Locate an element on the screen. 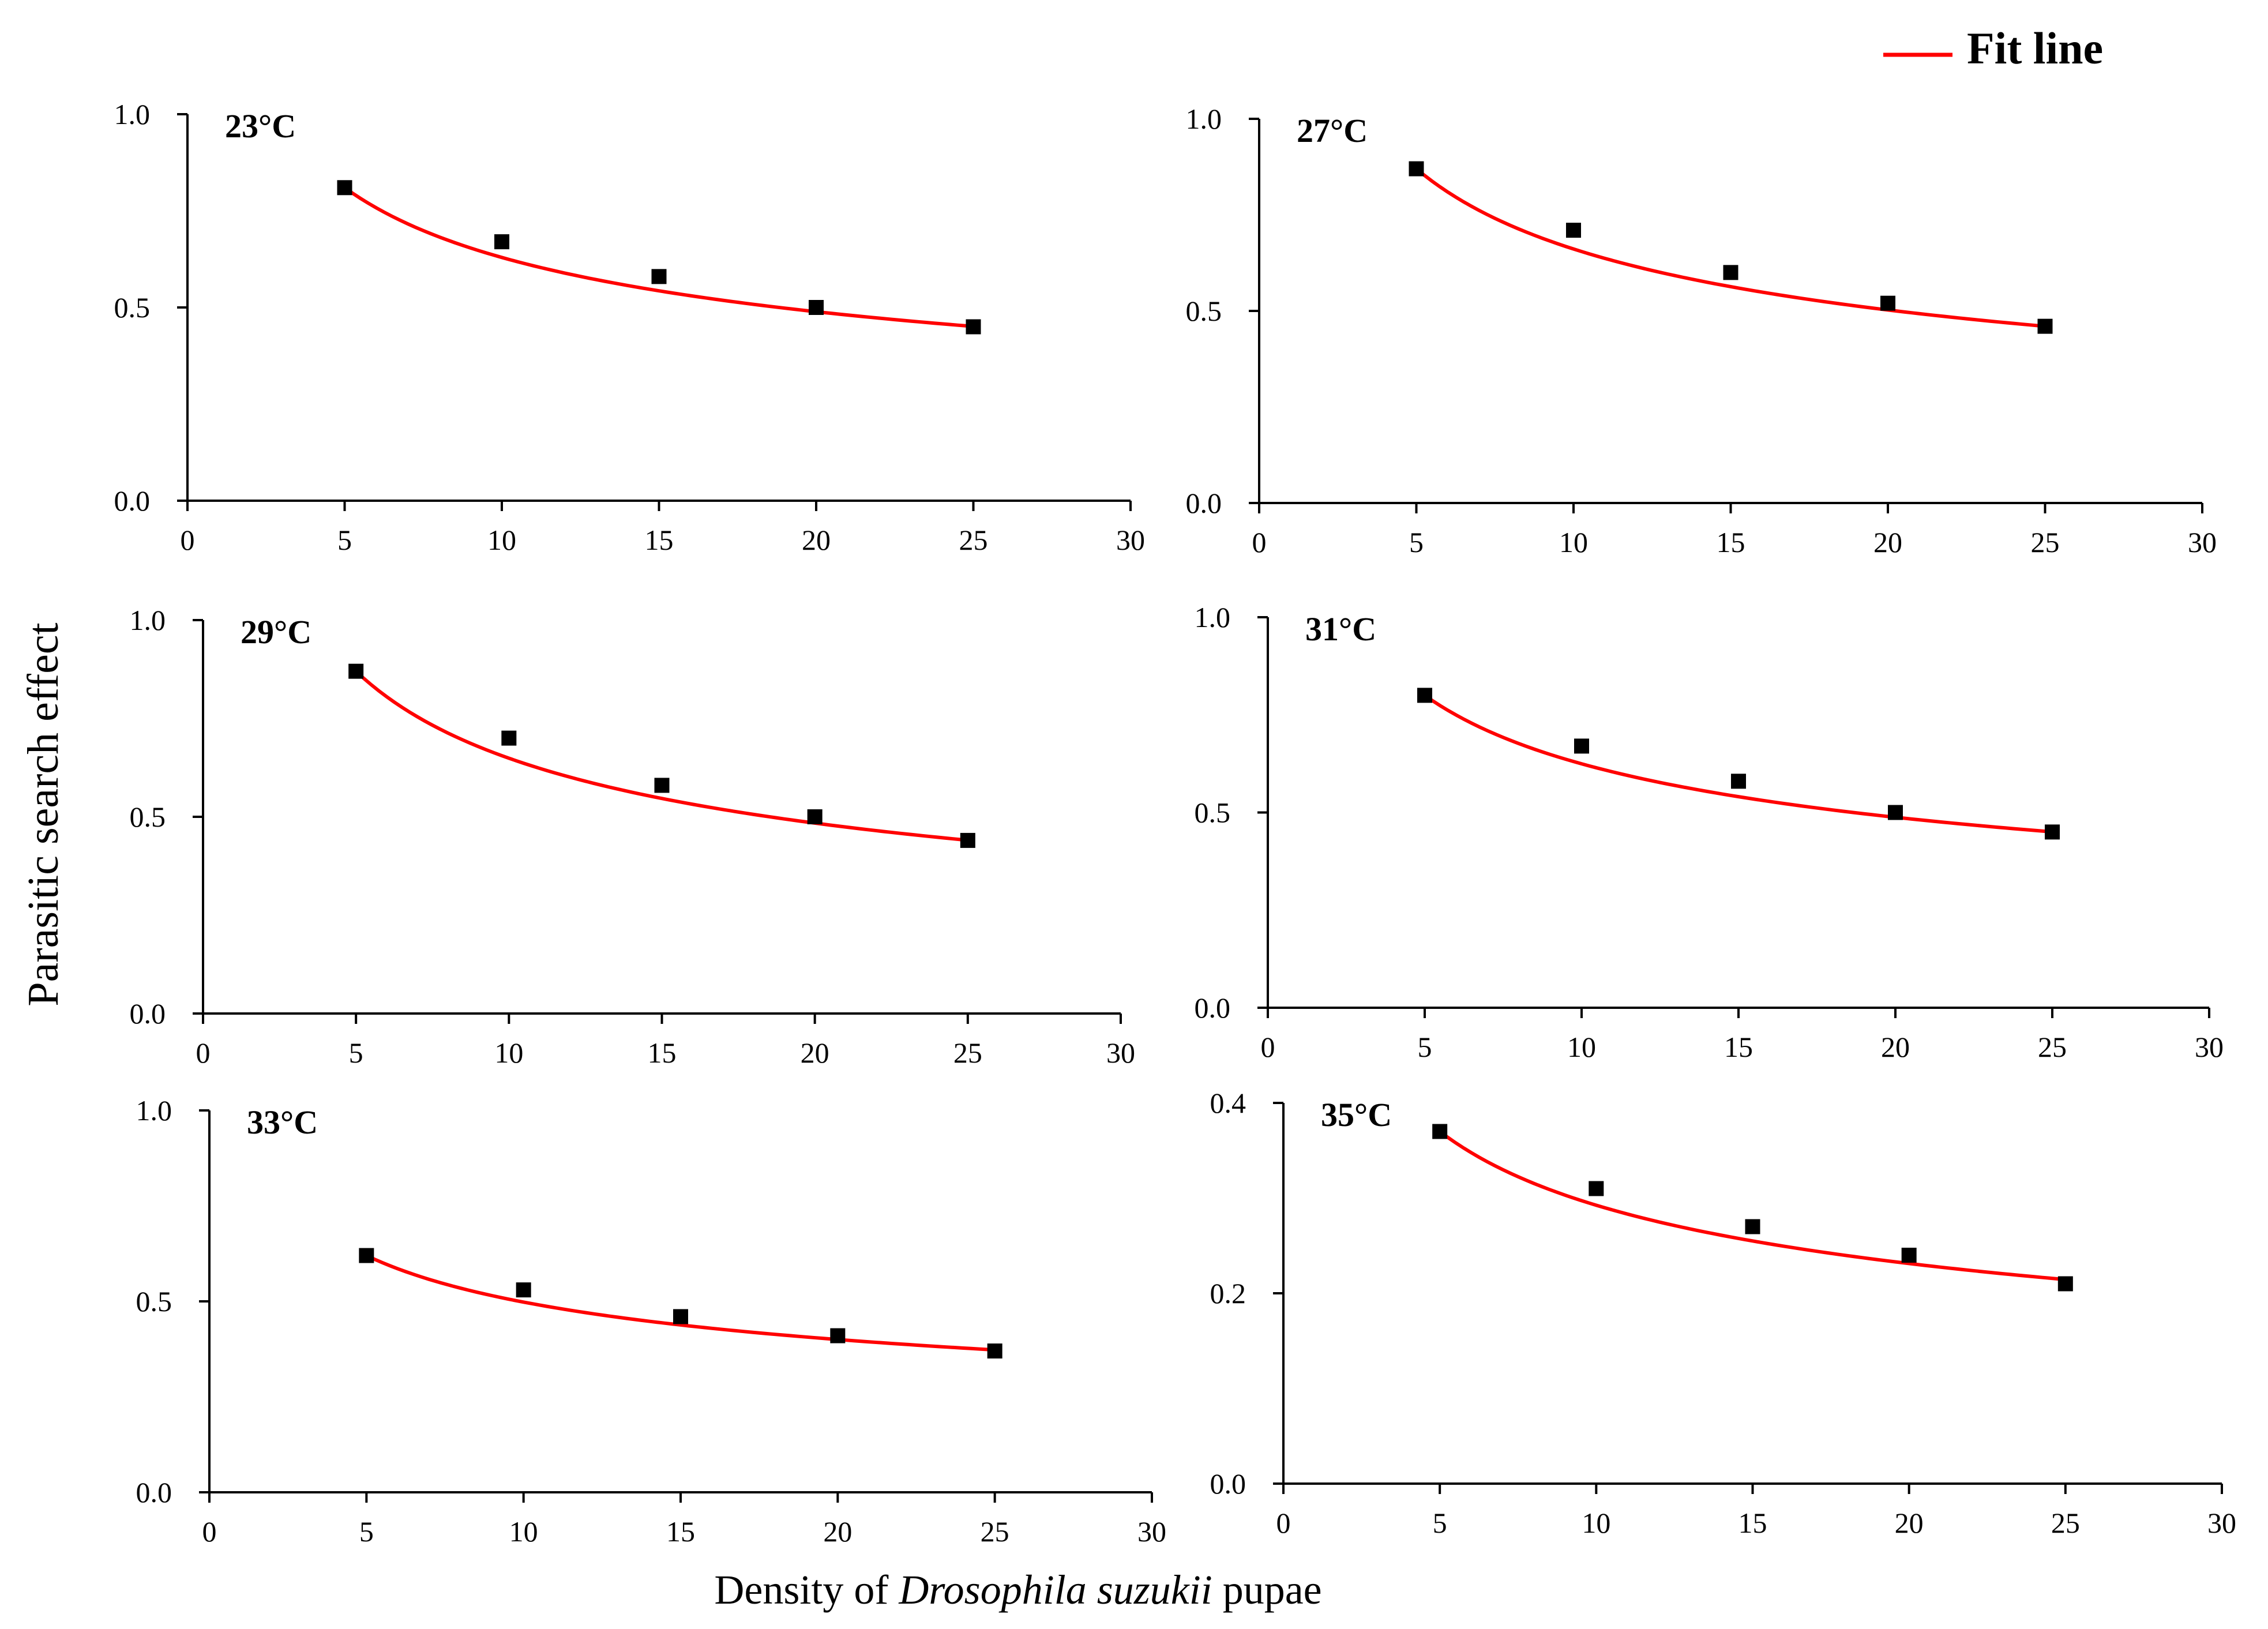 Image resolution: width=2268 pixels, height=1629 pixels. legend-fit-line-label: Fit line is located at coordinates (2035, 48).